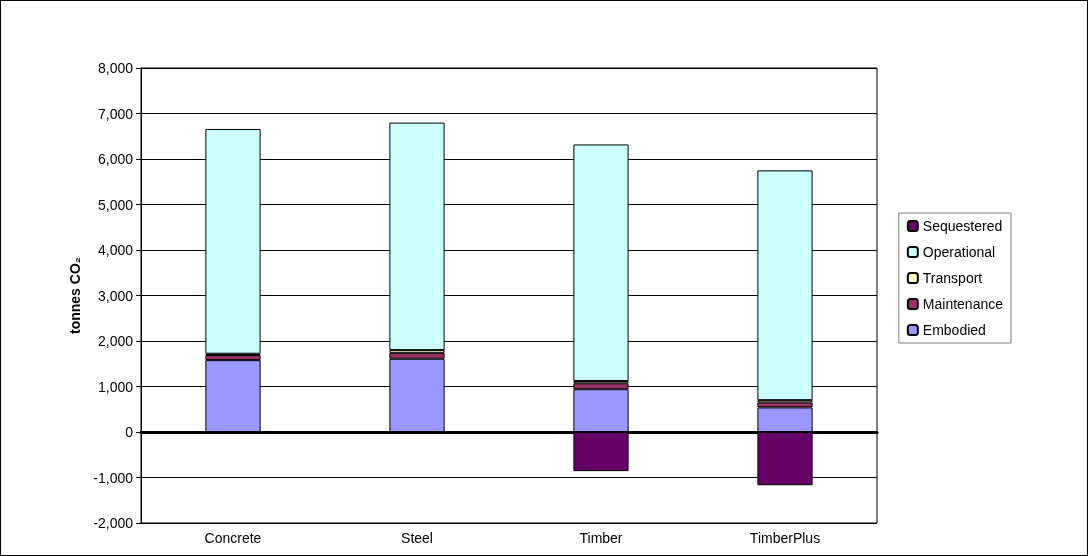 This screenshot has width=1088, height=556. Describe the element at coordinates (115, 341) in the screenshot. I see `y-tick-label: 2,000` at that location.